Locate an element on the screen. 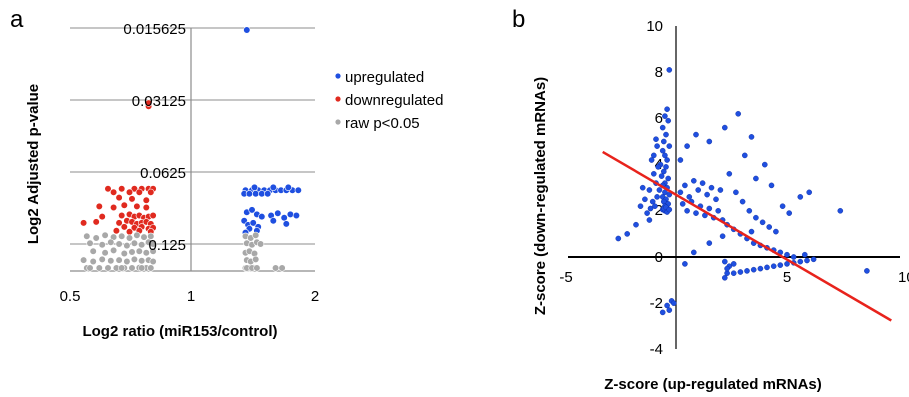  legend: upregulated downregulated raw p<0.05 is located at coordinates (389, 100).